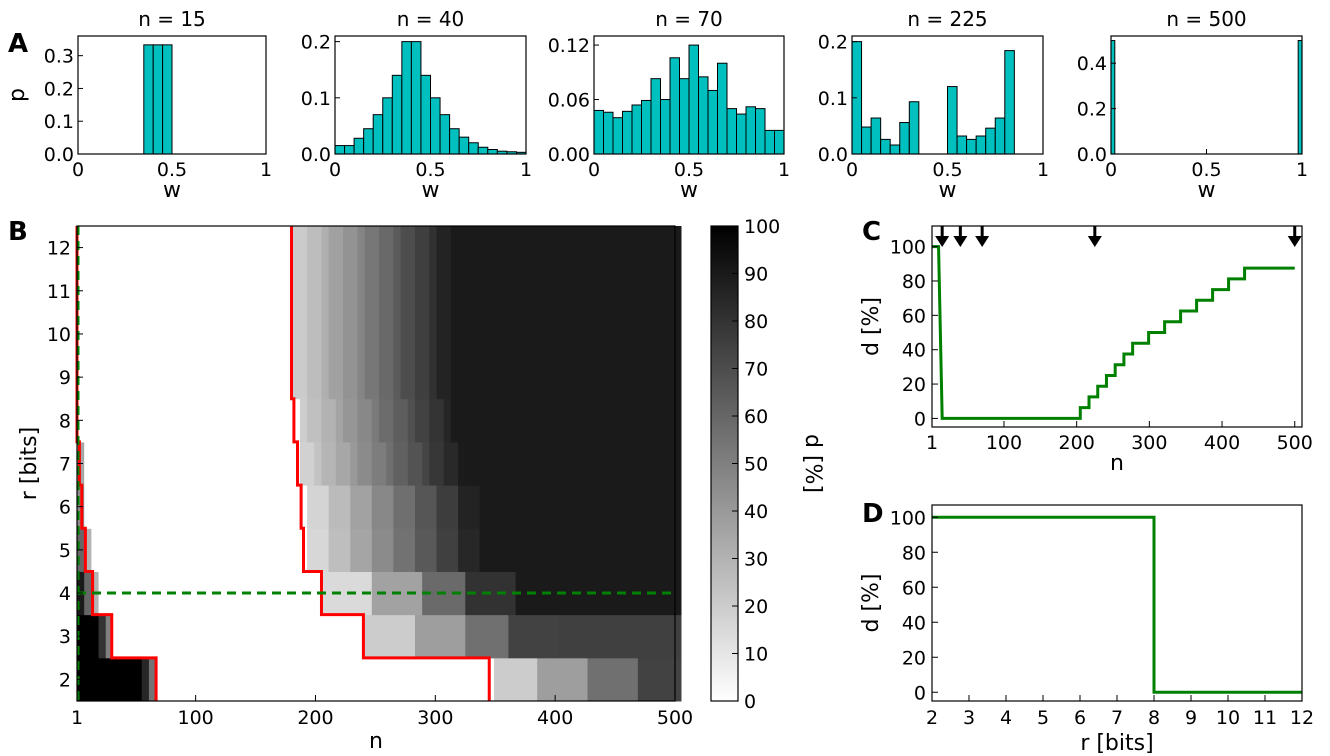 This screenshot has width=1330, height=756. Describe the element at coordinates (18, 232) in the screenshot. I see `panel-label-b: B` at that location.